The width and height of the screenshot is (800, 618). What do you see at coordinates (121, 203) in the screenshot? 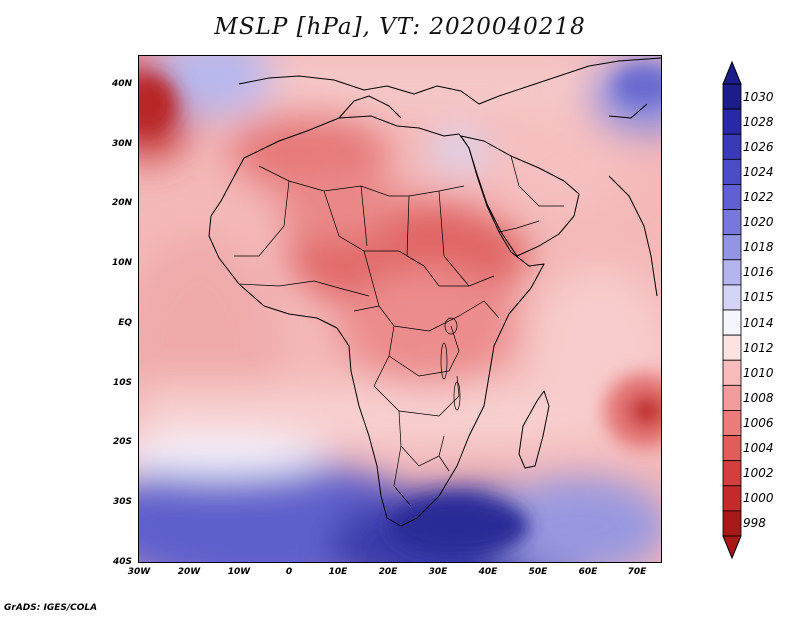
I see `lat-tick-label: 20N` at bounding box center [121, 203].